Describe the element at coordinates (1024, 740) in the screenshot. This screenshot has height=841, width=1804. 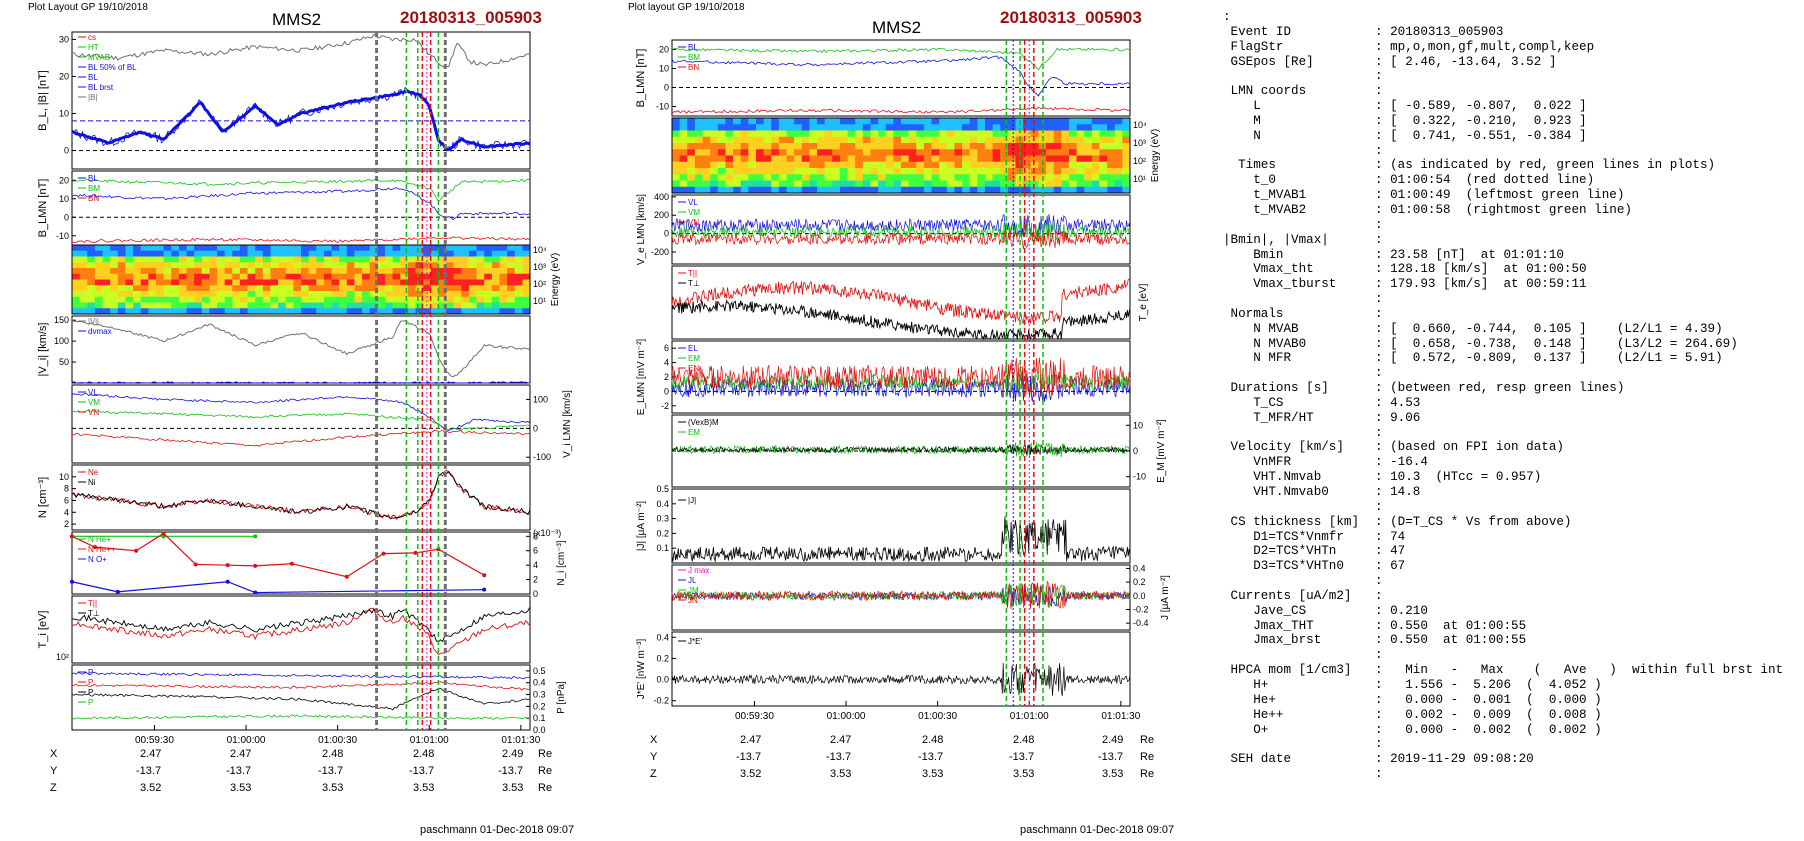
I see `ephem-value: 2.48` at that location.